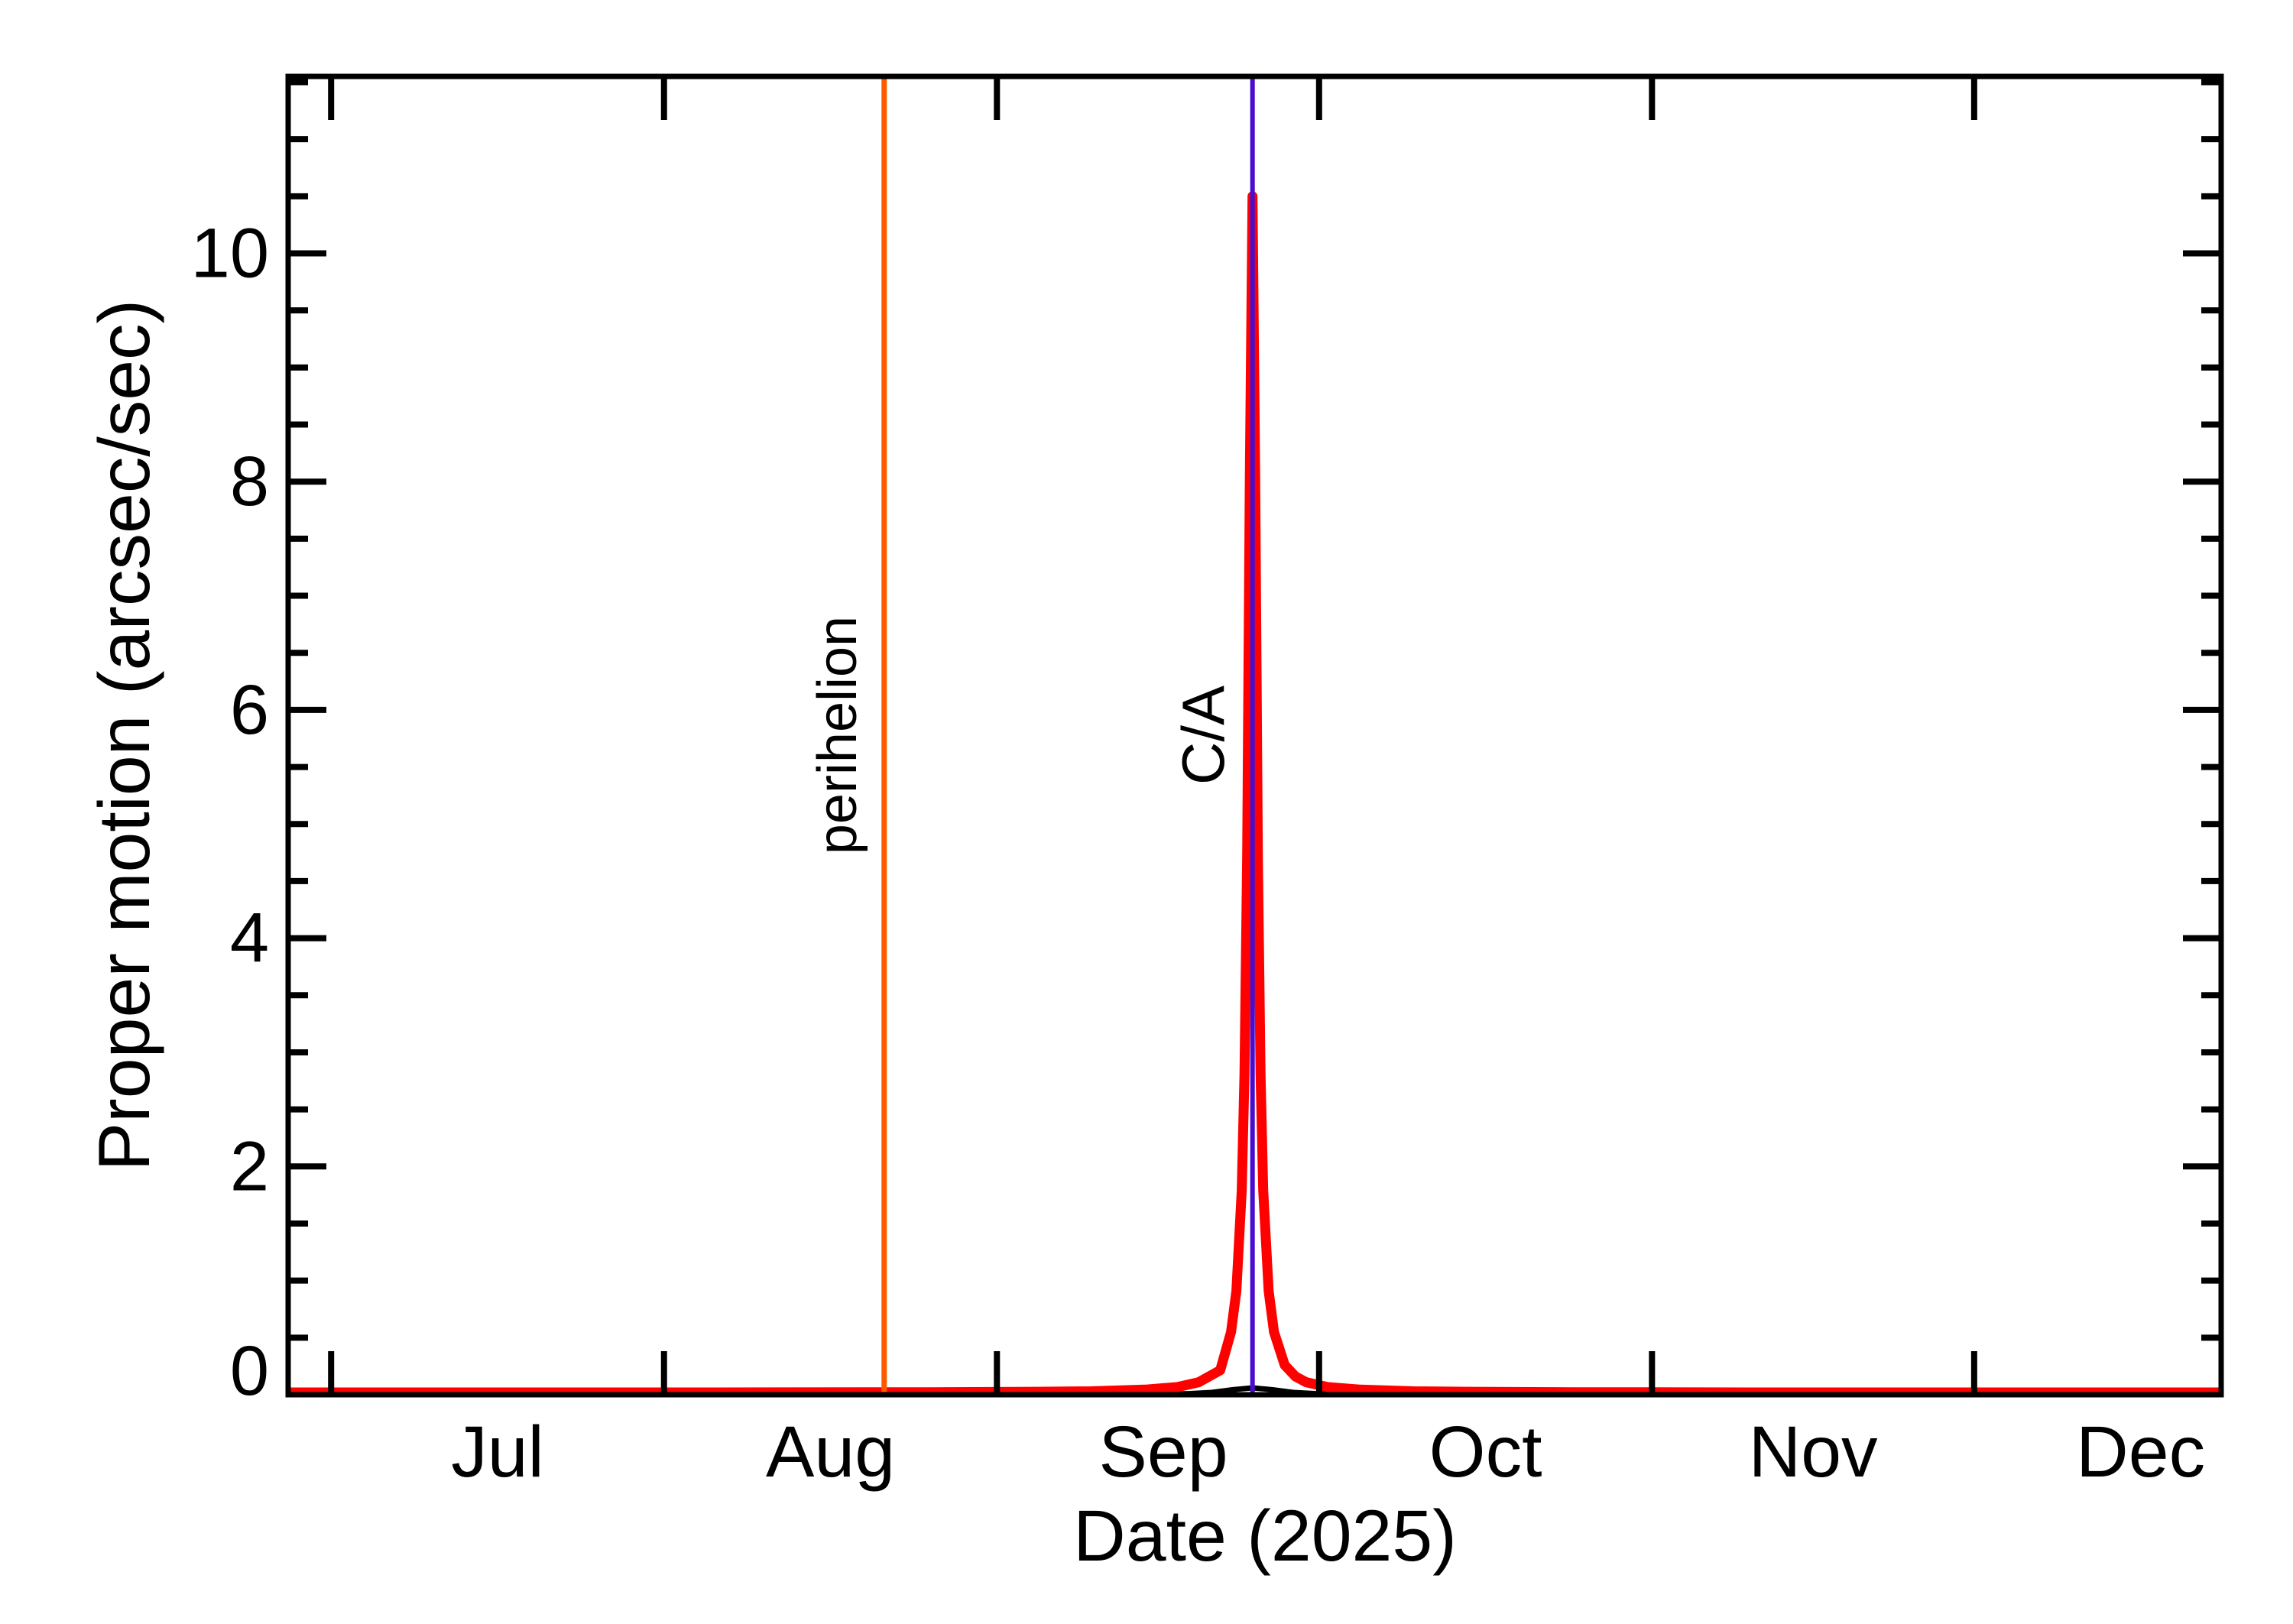 The image size is (2293, 1624). Describe the element at coordinates (837, 735) in the screenshot. I see `perihelion-label: perihelion` at that location.